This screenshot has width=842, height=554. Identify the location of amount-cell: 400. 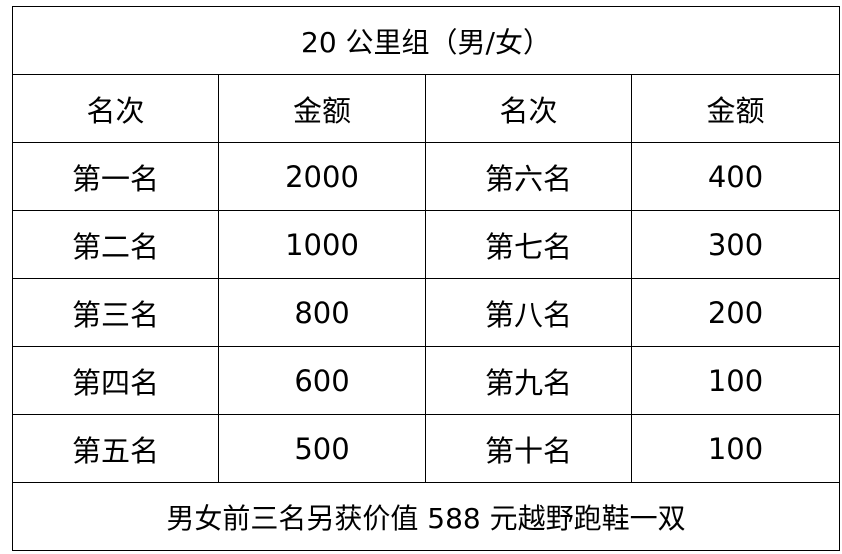
(735, 176).